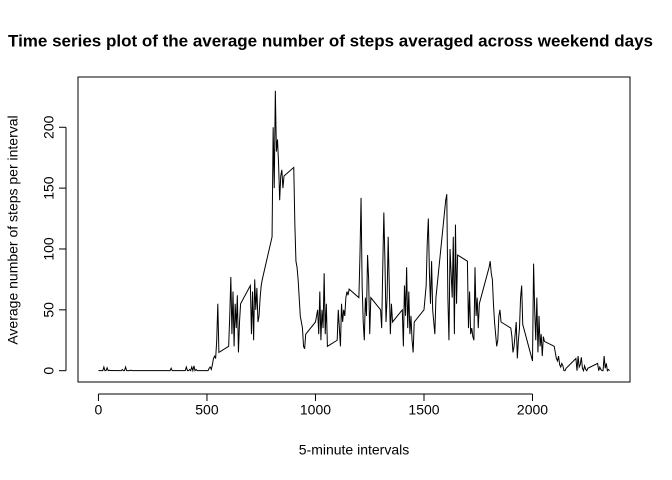 The image size is (672, 480). Describe the element at coordinates (49, 127) in the screenshot. I see `y-tick-label: 200` at that location.